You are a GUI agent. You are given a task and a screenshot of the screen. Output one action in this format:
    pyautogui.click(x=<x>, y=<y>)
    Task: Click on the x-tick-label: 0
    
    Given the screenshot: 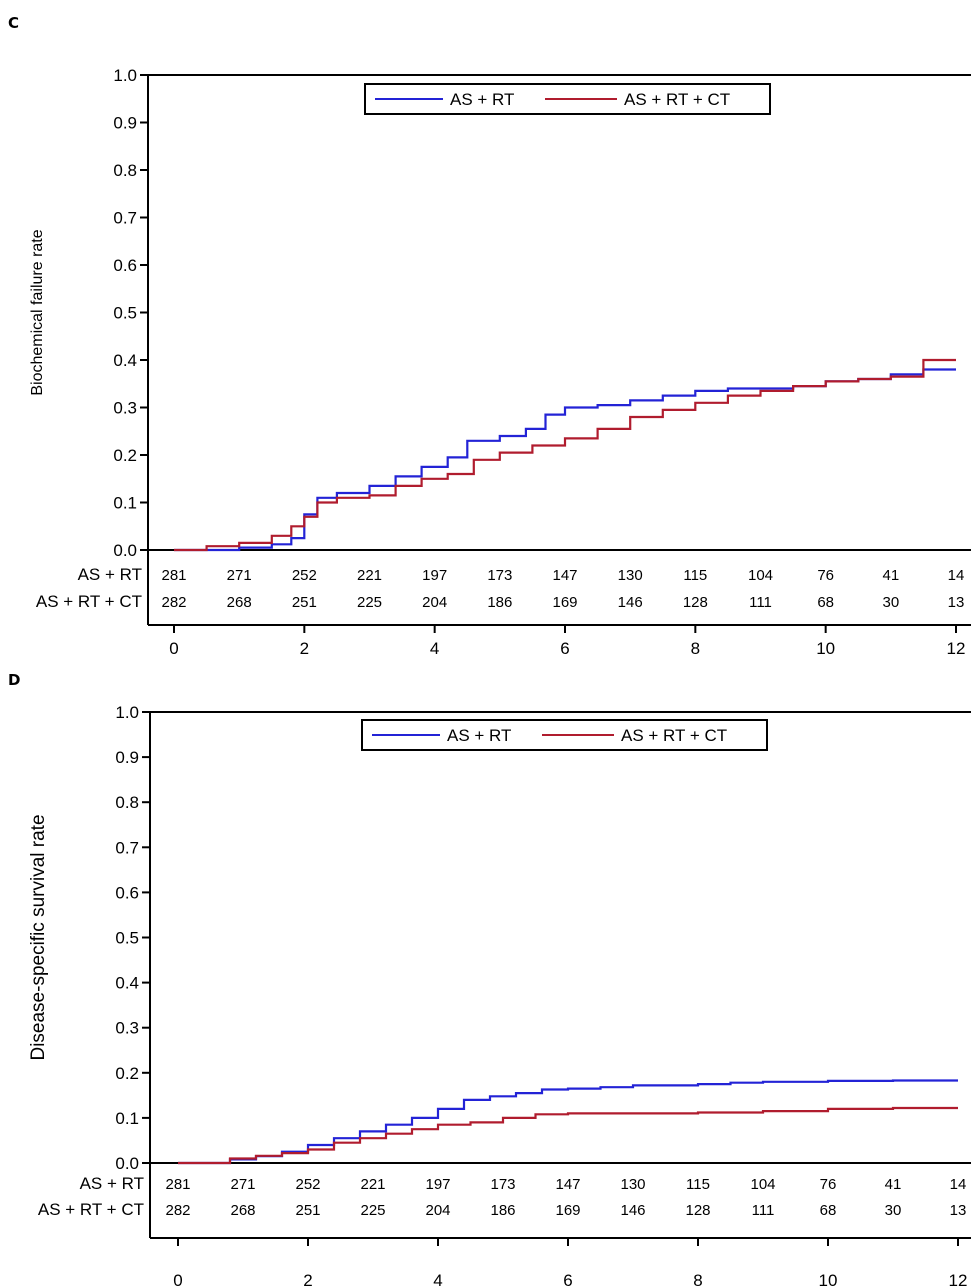 What is the action you would take?
    pyautogui.click(x=177, y=1279)
    